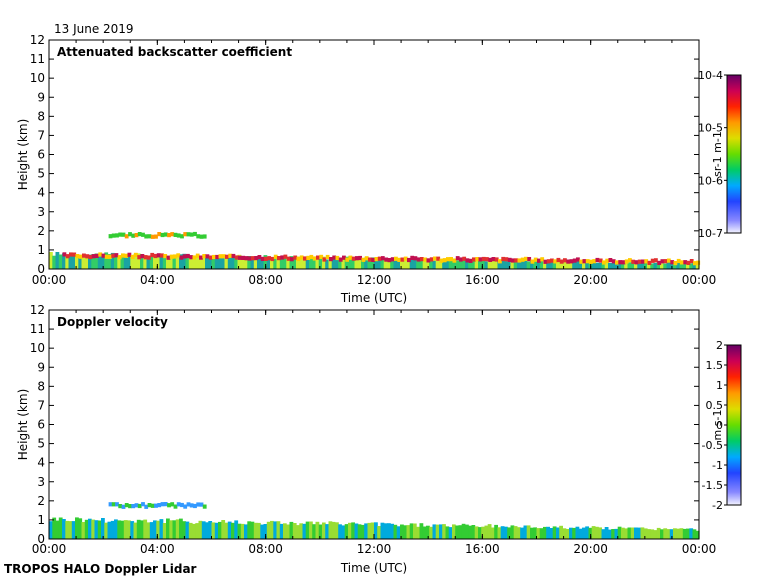 This screenshot has height=580, width=780. I want to click on y-tick-label: 8, so click(41, 386).